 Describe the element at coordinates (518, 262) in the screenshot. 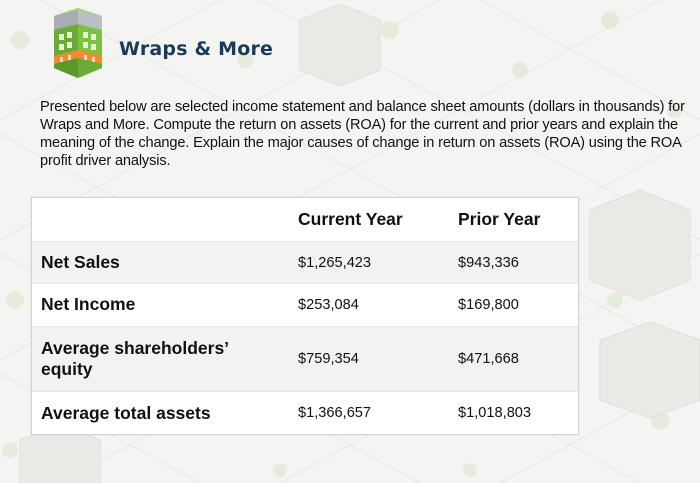

I see `prior-year-value: $943,336` at that location.